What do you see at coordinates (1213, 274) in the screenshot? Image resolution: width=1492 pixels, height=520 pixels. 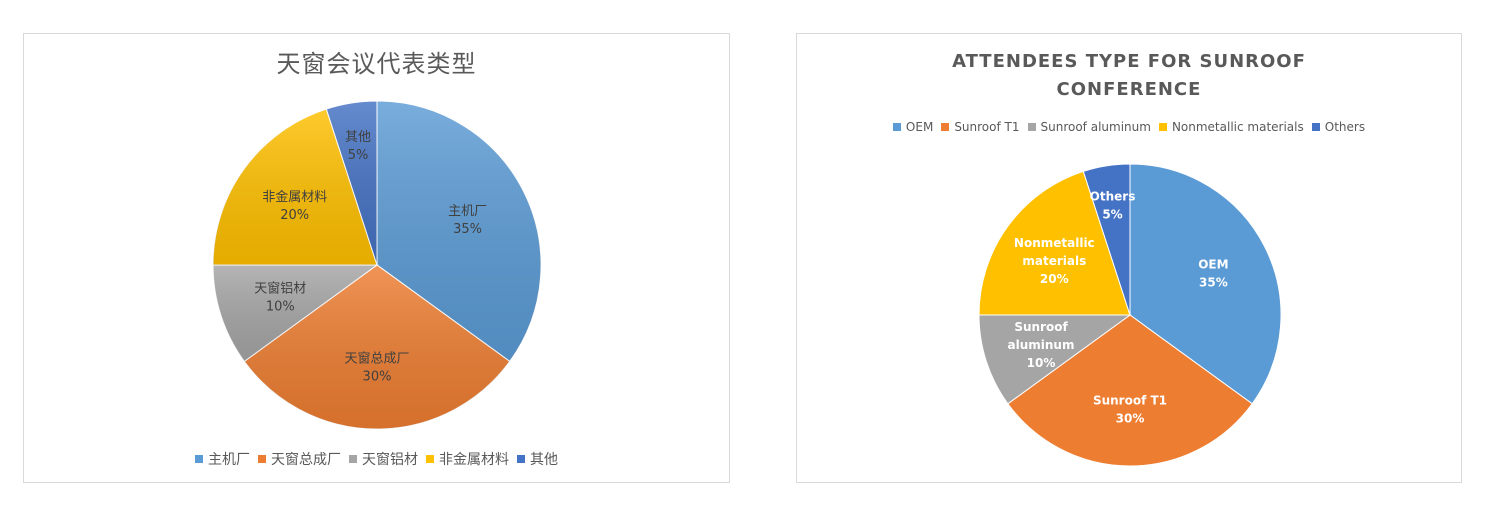 I see `en-slice-label-0: OEM 35%` at bounding box center [1213, 274].